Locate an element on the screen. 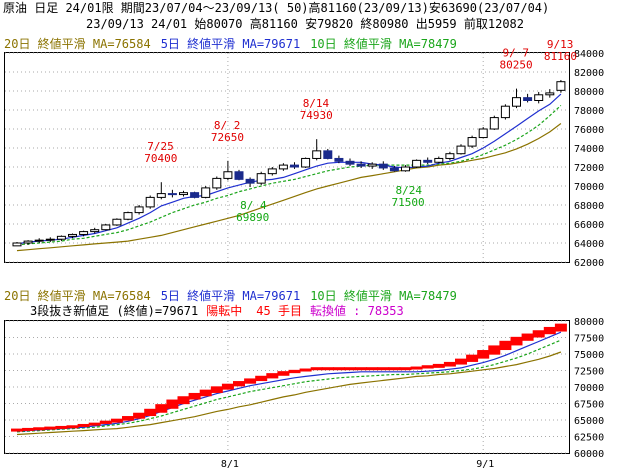  y-tick-label: 72000 is located at coordinates (589, 168).